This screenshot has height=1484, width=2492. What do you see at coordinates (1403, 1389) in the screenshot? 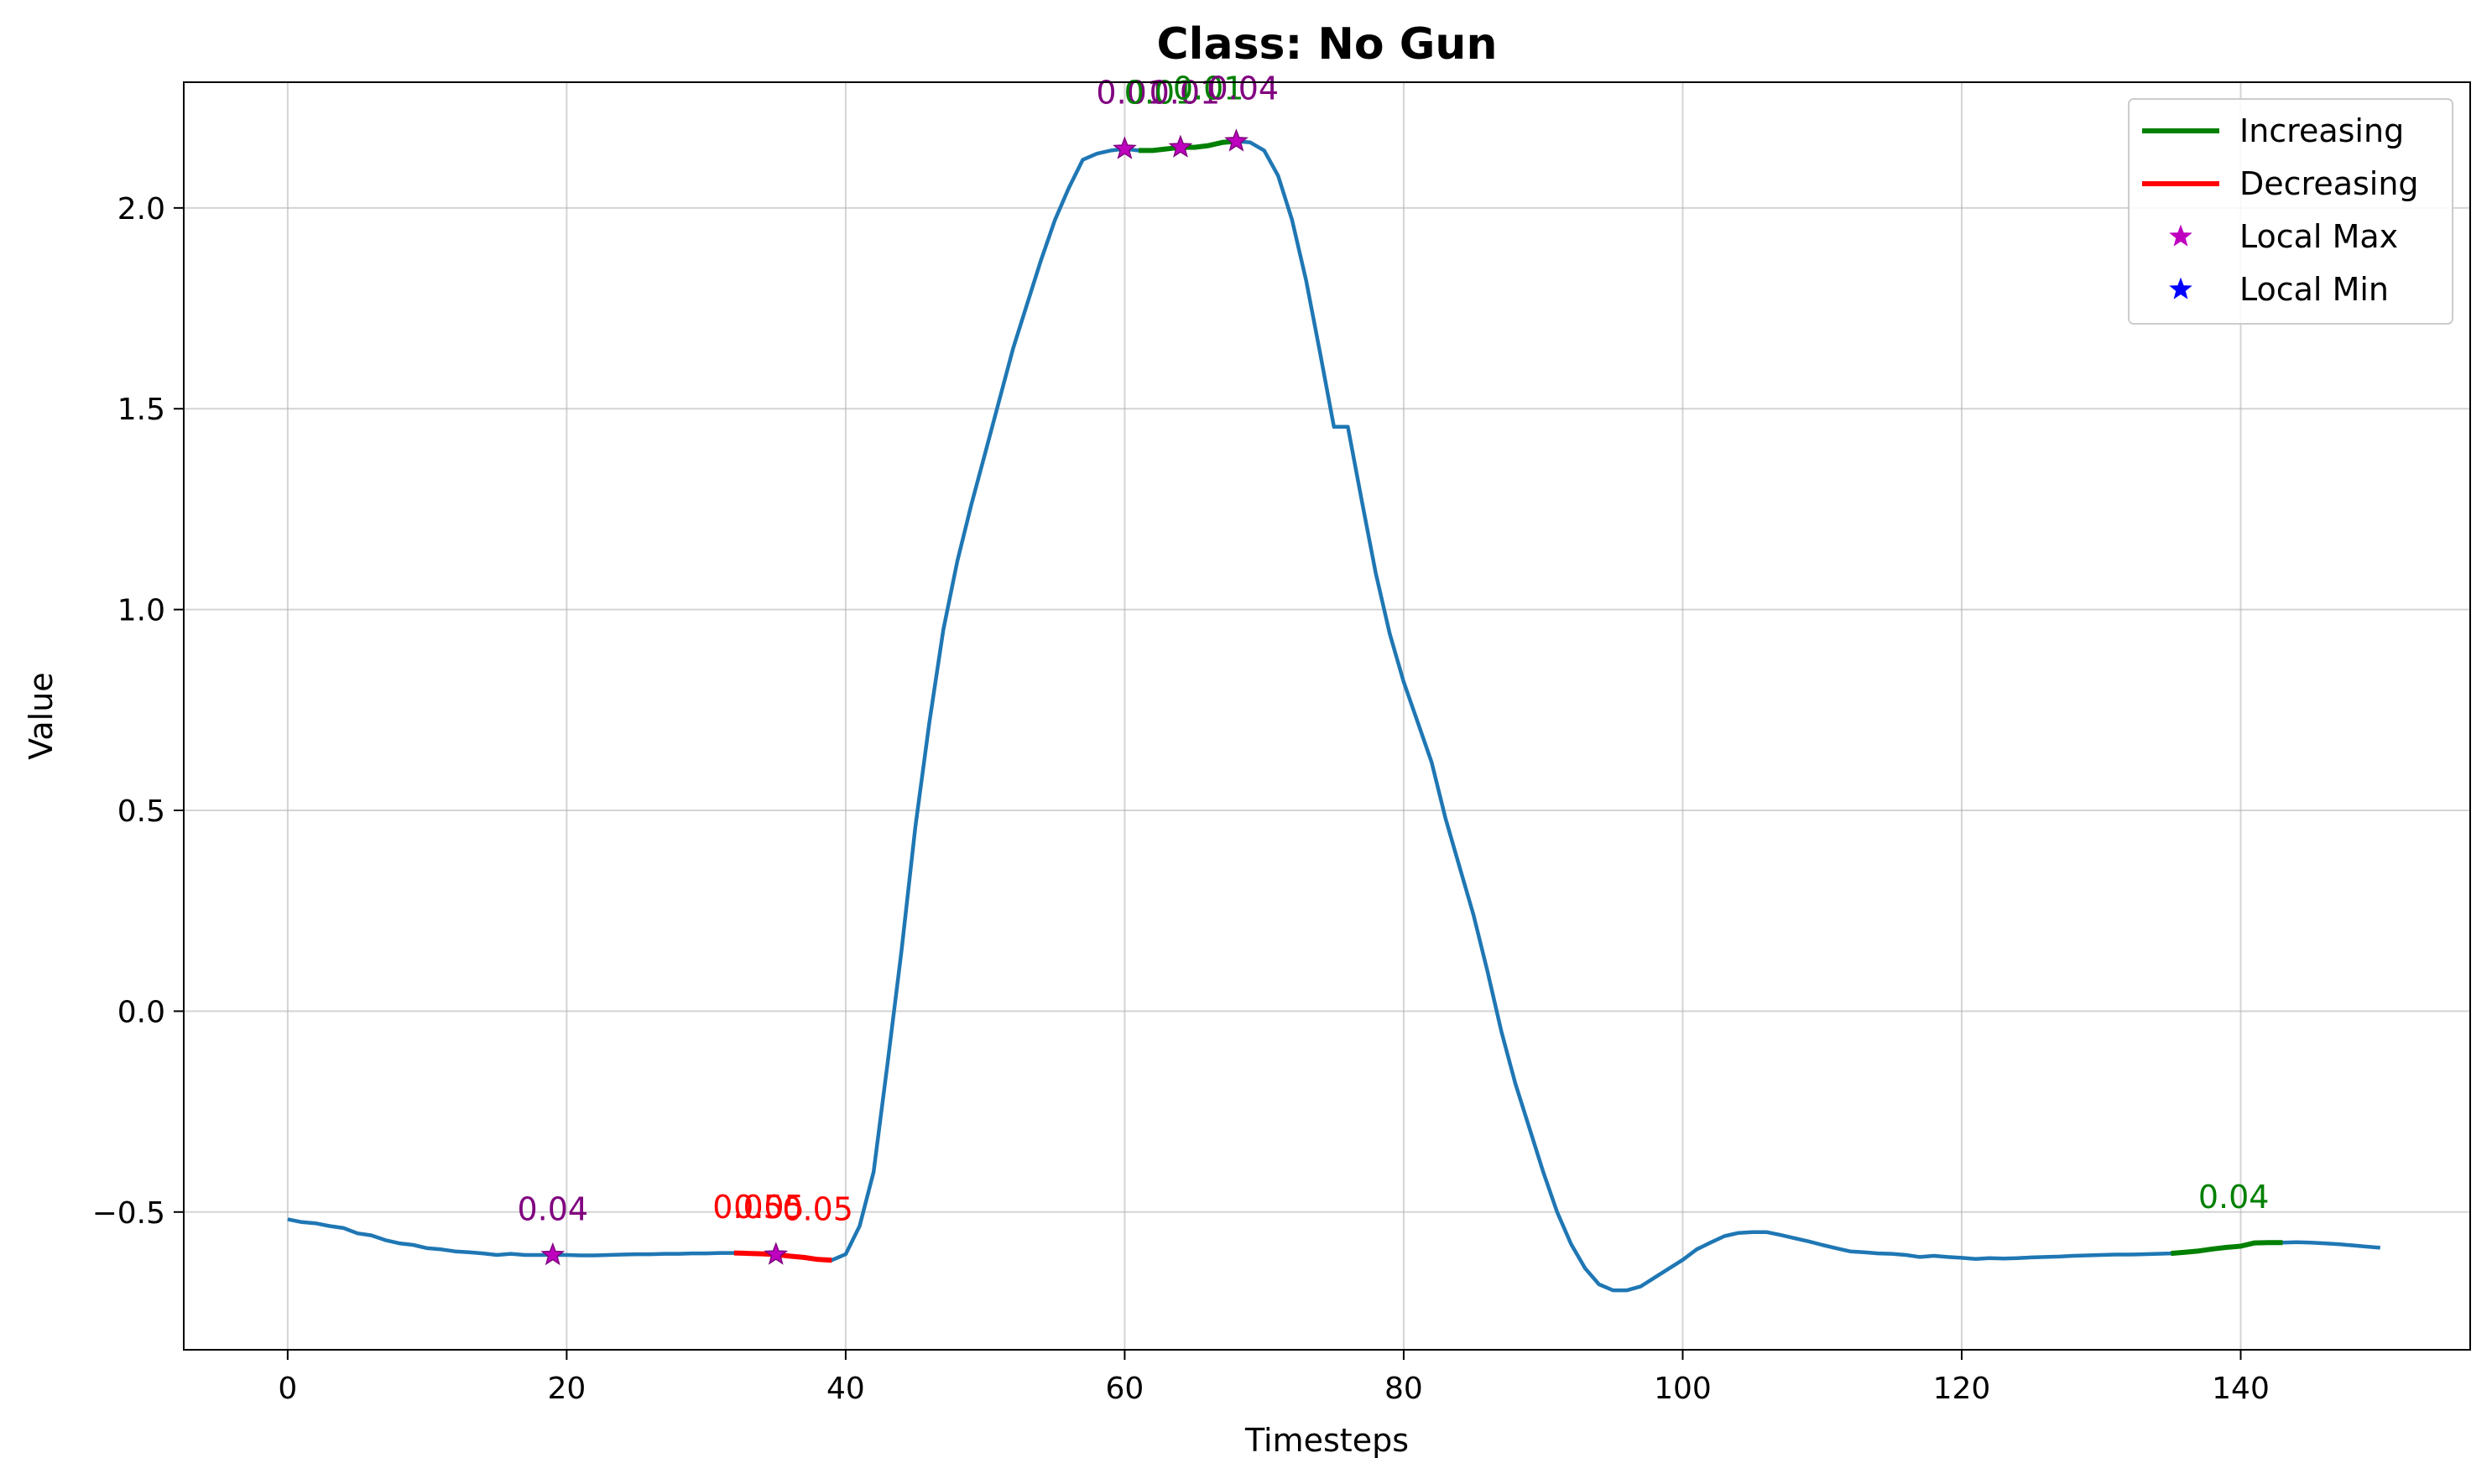
I see `x-tick-label: 80` at bounding box center [1403, 1389].